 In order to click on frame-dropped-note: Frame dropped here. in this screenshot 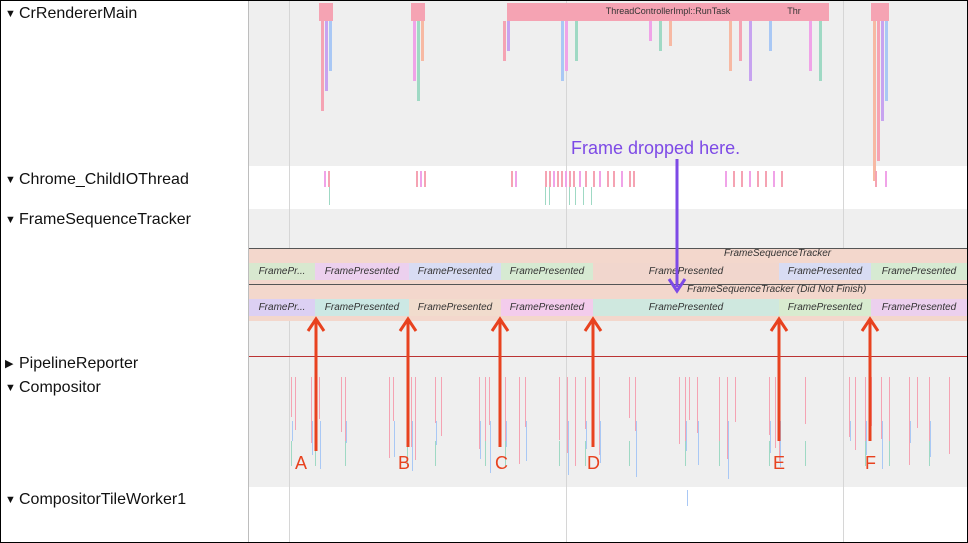, I will do `click(656, 148)`.